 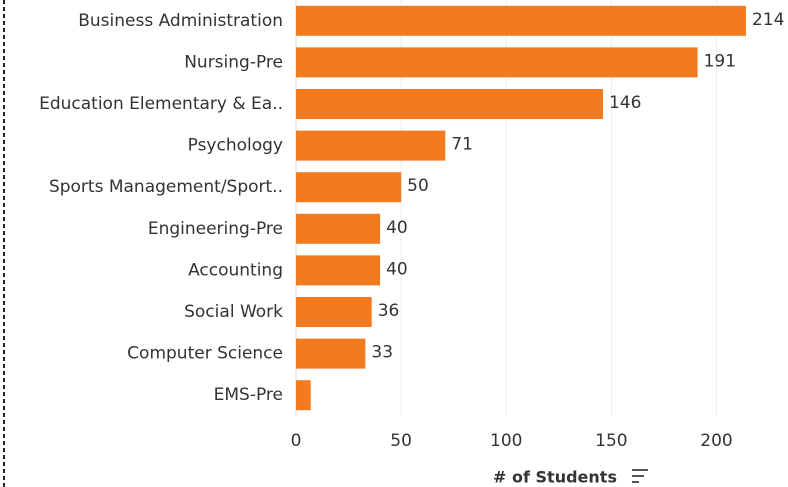 I want to click on value-label: 214, so click(x=768, y=20).